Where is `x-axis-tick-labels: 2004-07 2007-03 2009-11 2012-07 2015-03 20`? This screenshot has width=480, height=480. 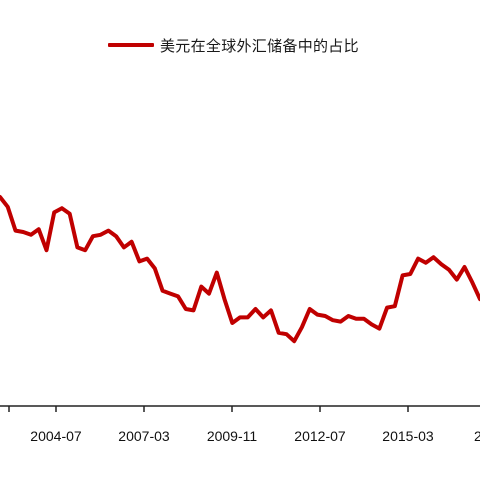
x-axis-tick-labels: 2004-07 2007-03 2009-11 2012-07 2015-03 20 is located at coordinates (255, 436).